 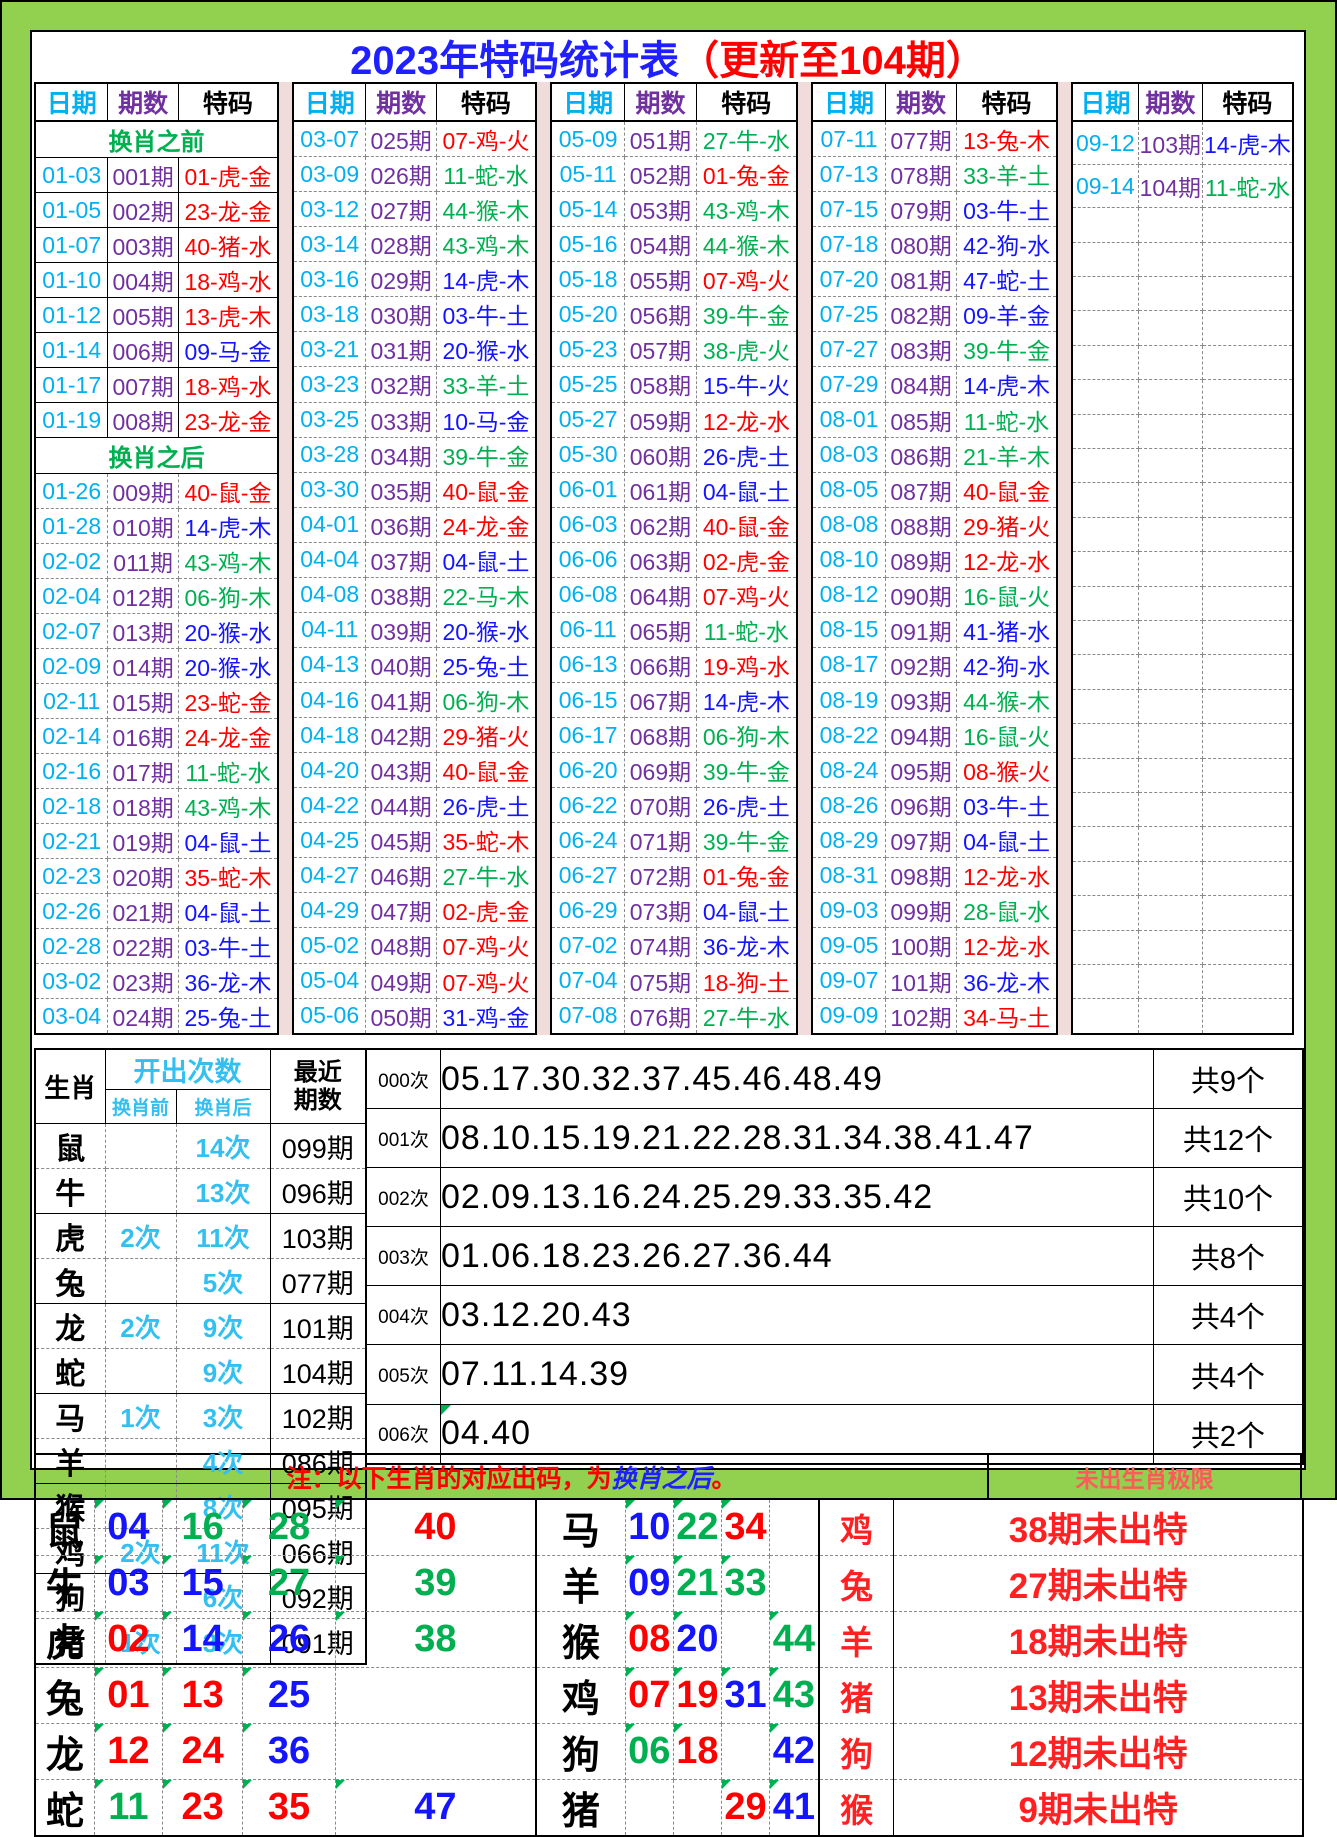 I want to click on date-cell: 03-28, so click(x=329, y=454).